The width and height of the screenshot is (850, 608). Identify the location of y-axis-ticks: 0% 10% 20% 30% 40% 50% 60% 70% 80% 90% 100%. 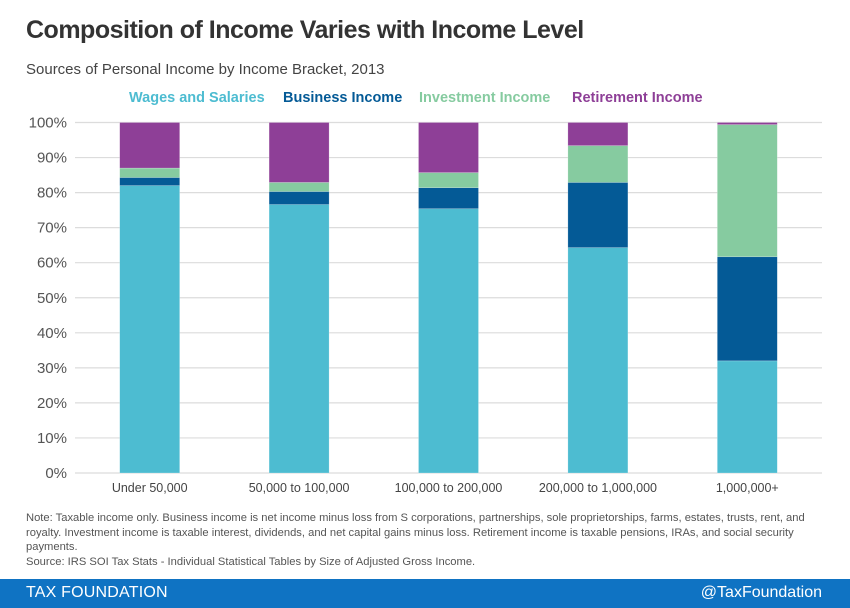
(48, 299).